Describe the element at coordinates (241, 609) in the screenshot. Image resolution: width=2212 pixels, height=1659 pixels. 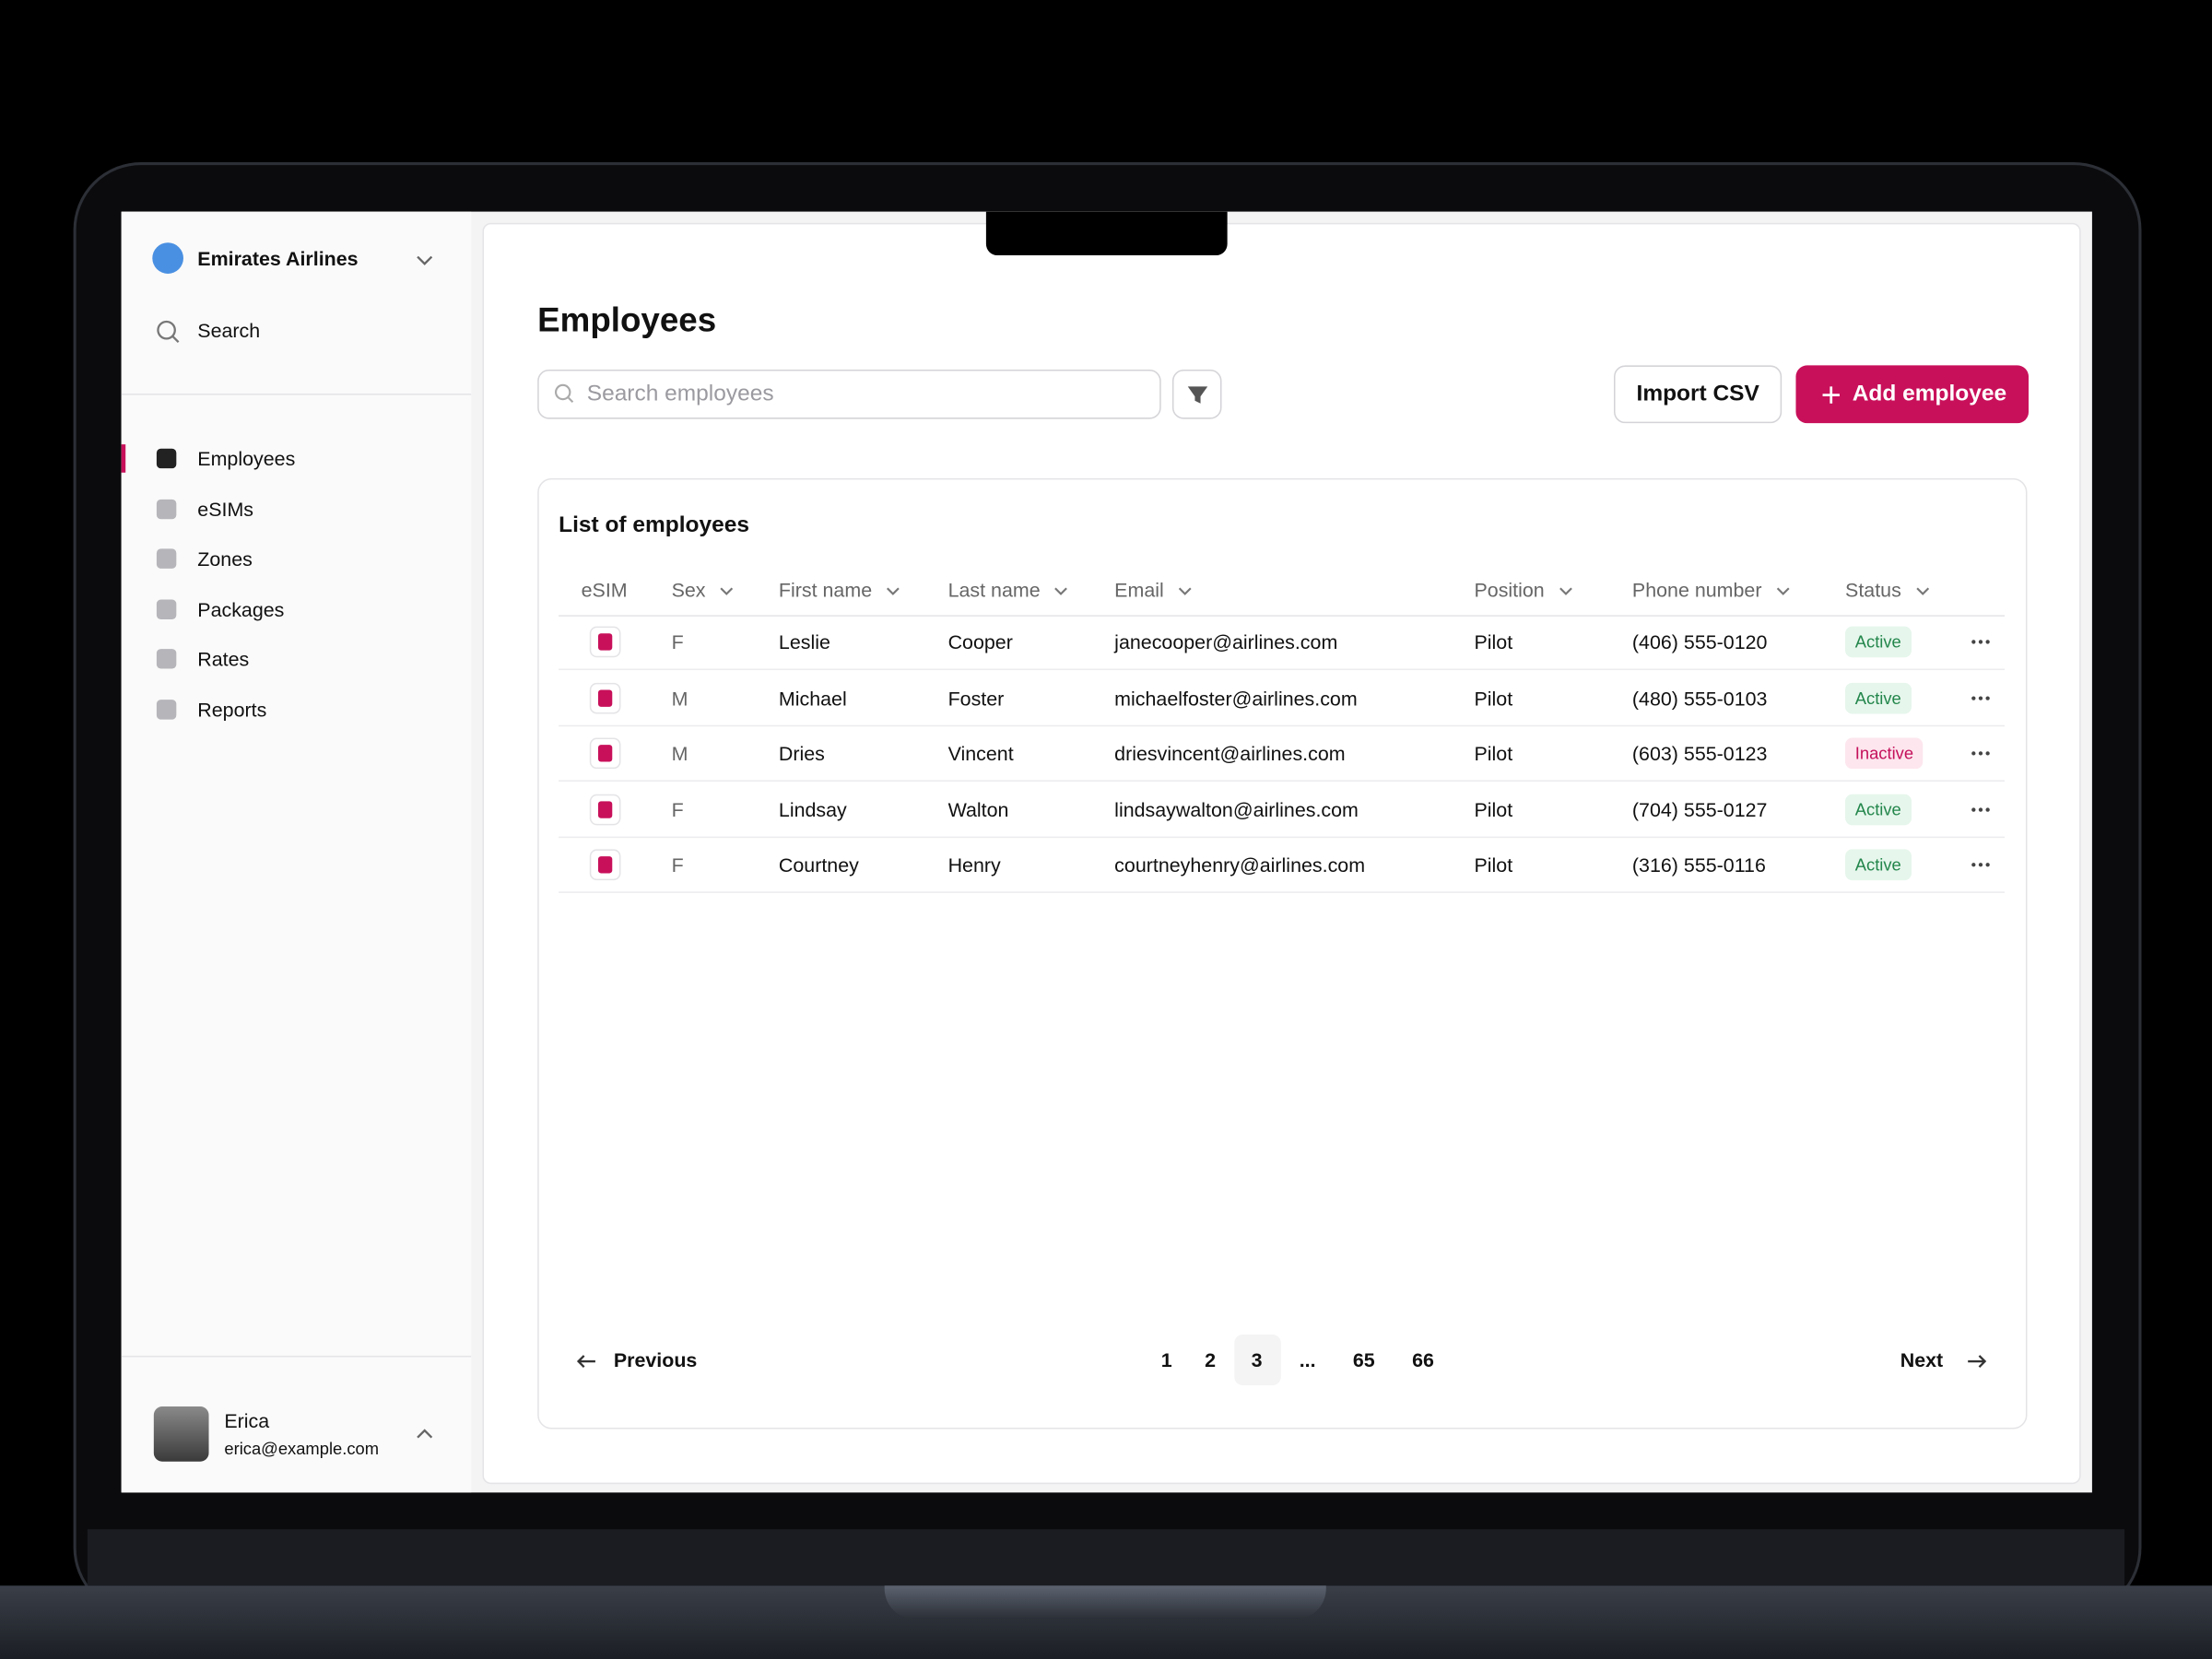
I see `nav-item: Packages` at that location.